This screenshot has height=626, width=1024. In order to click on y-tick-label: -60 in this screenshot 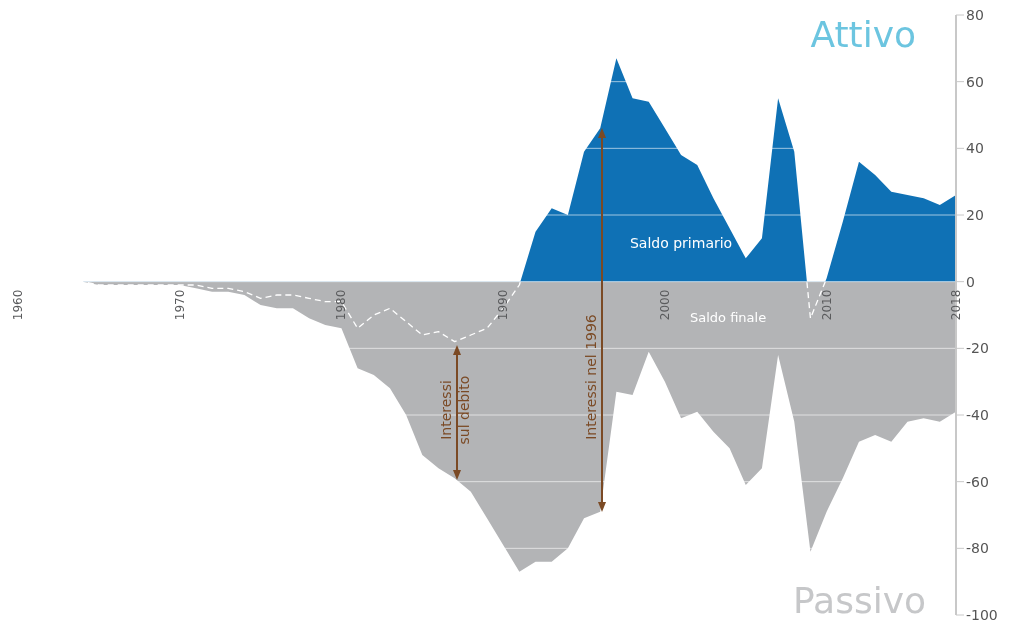, I will do `click(977, 481)`.